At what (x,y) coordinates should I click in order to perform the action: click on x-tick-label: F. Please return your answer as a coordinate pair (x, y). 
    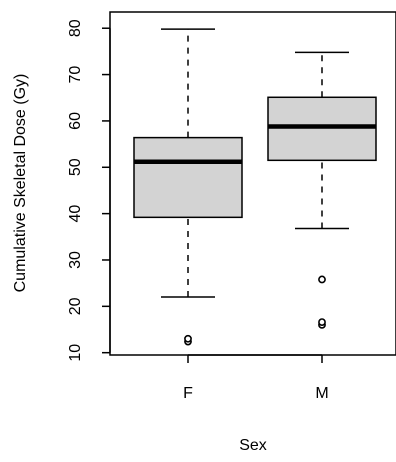
    Looking at the image, I should click on (188, 393).